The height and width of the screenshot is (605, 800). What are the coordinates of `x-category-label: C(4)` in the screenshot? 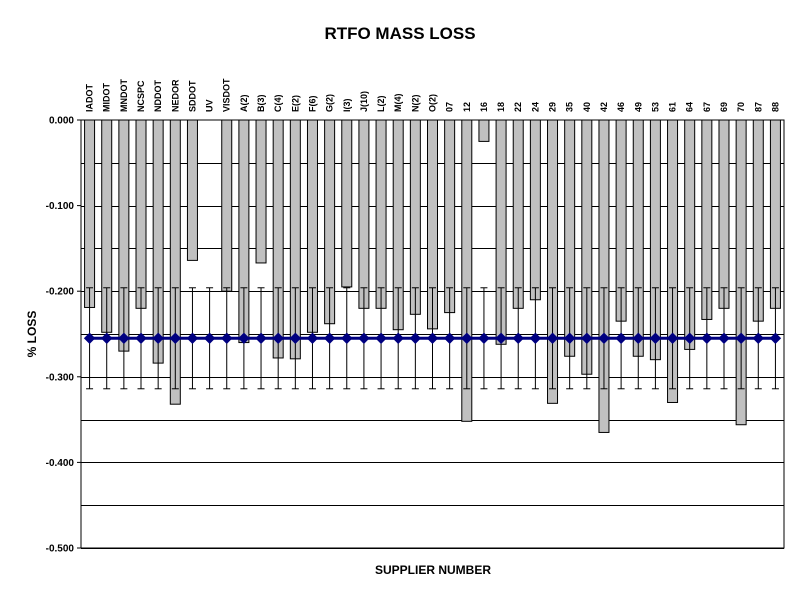 It's located at (278, 103).